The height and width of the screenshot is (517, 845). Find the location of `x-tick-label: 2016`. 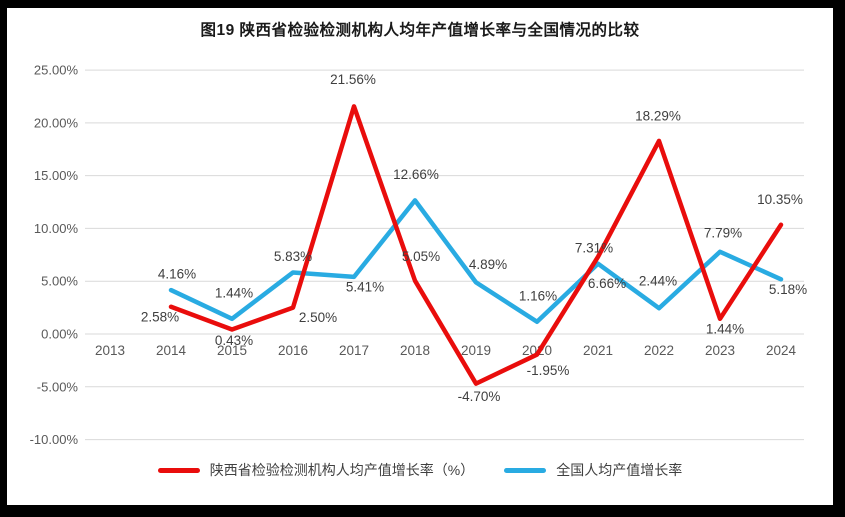

x-tick-label: 2016 is located at coordinates (293, 350).